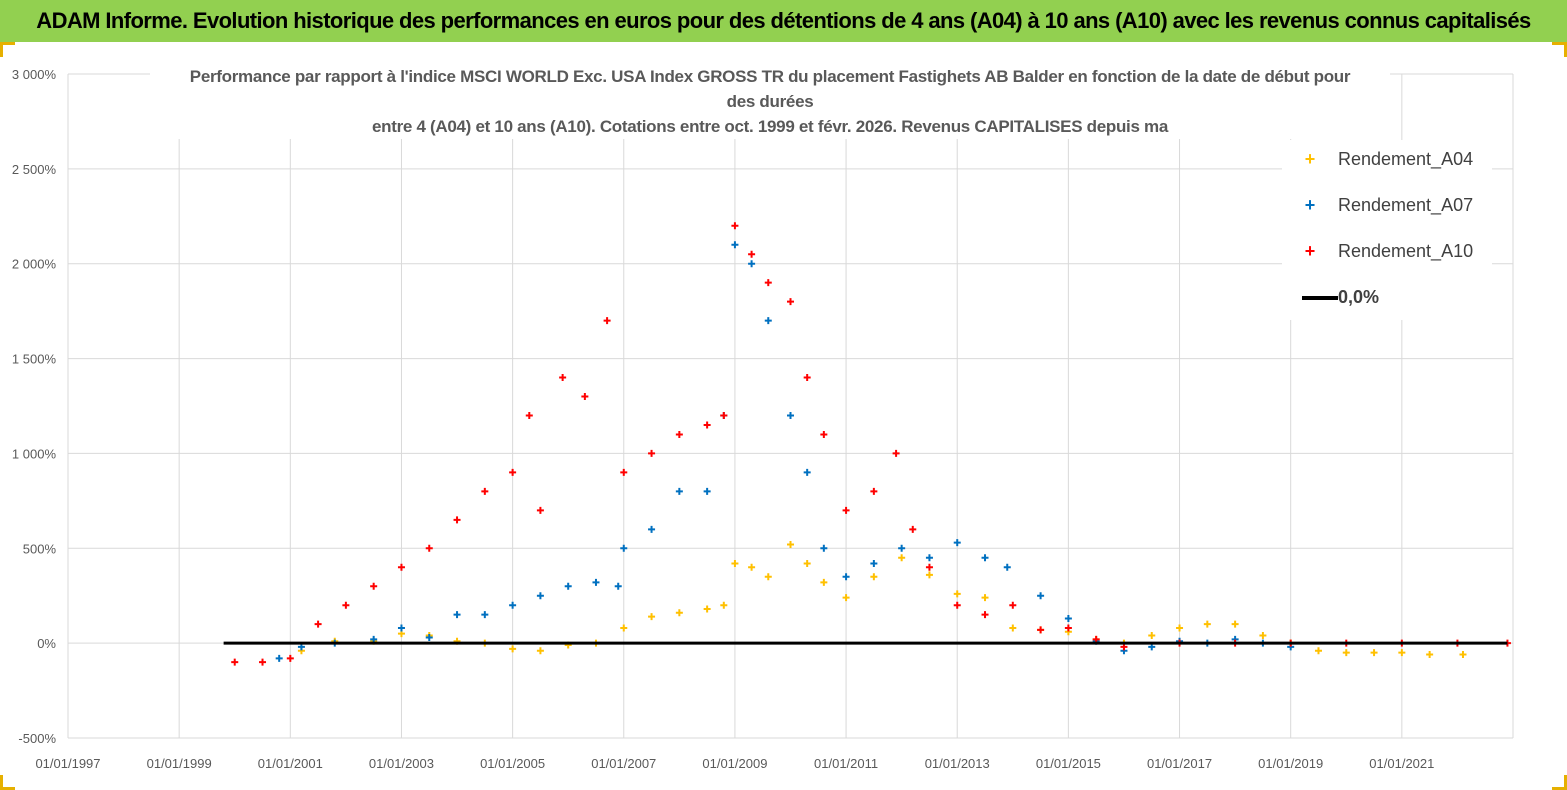 The height and width of the screenshot is (790, 1567). Describe the element at coordinates (1310, 159) in the screenshot. I see `legend-marker-a04: +` at that location.